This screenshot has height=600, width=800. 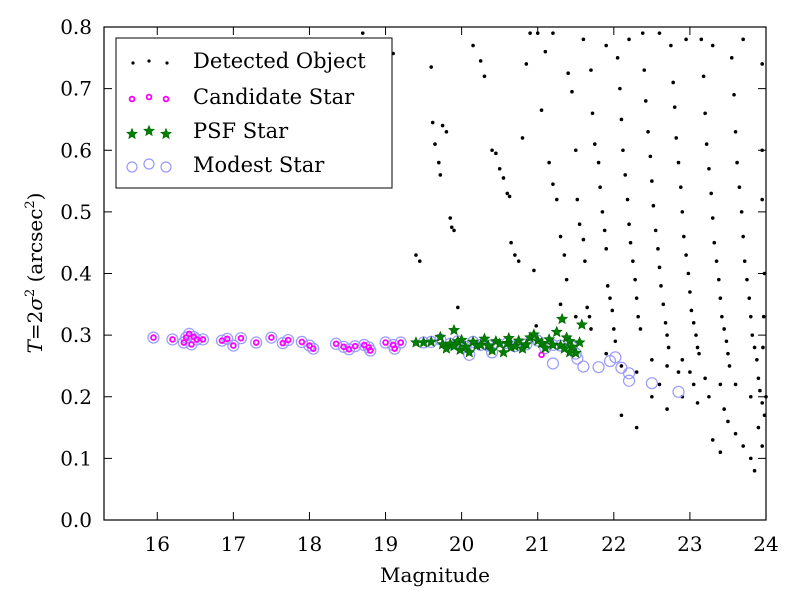 What do you see at coordinates (35, 346) in the screenshot?
I see `y-label-T: T` at bounding box center [35, 346].